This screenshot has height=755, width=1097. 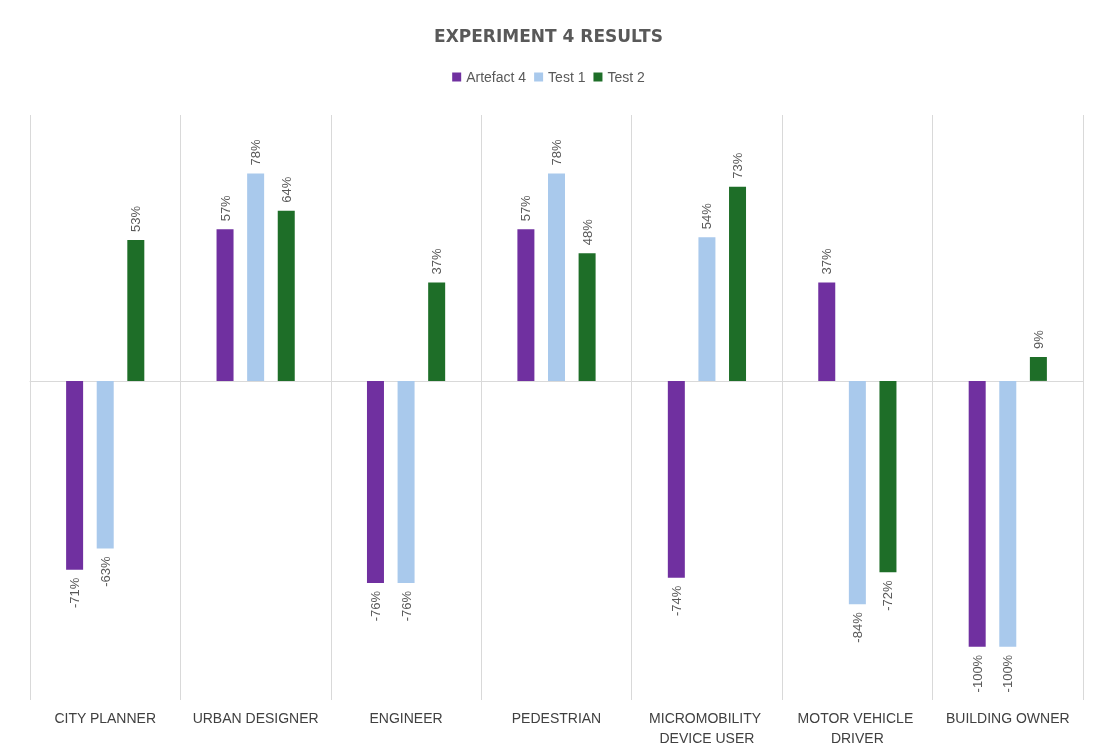 I want to click on data-label: -63%, so click(x=105, y=571).